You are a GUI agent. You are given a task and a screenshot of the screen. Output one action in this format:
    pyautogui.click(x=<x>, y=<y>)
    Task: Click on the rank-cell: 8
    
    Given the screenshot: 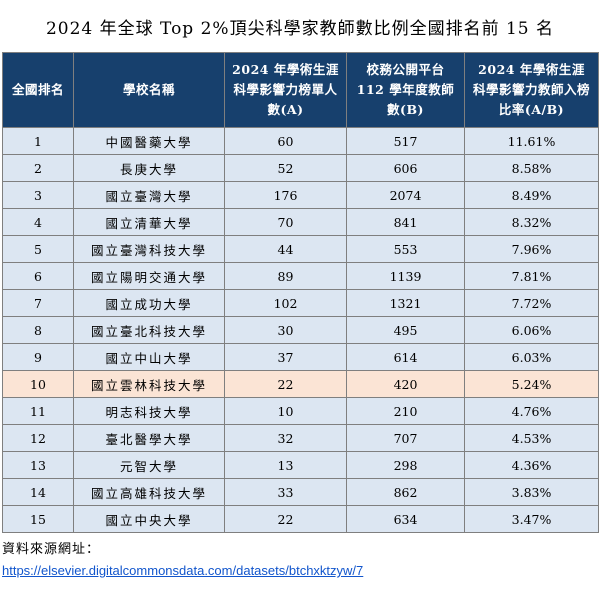 What is the action you would take?
    pyautogui.click(x=38, y=330)
    